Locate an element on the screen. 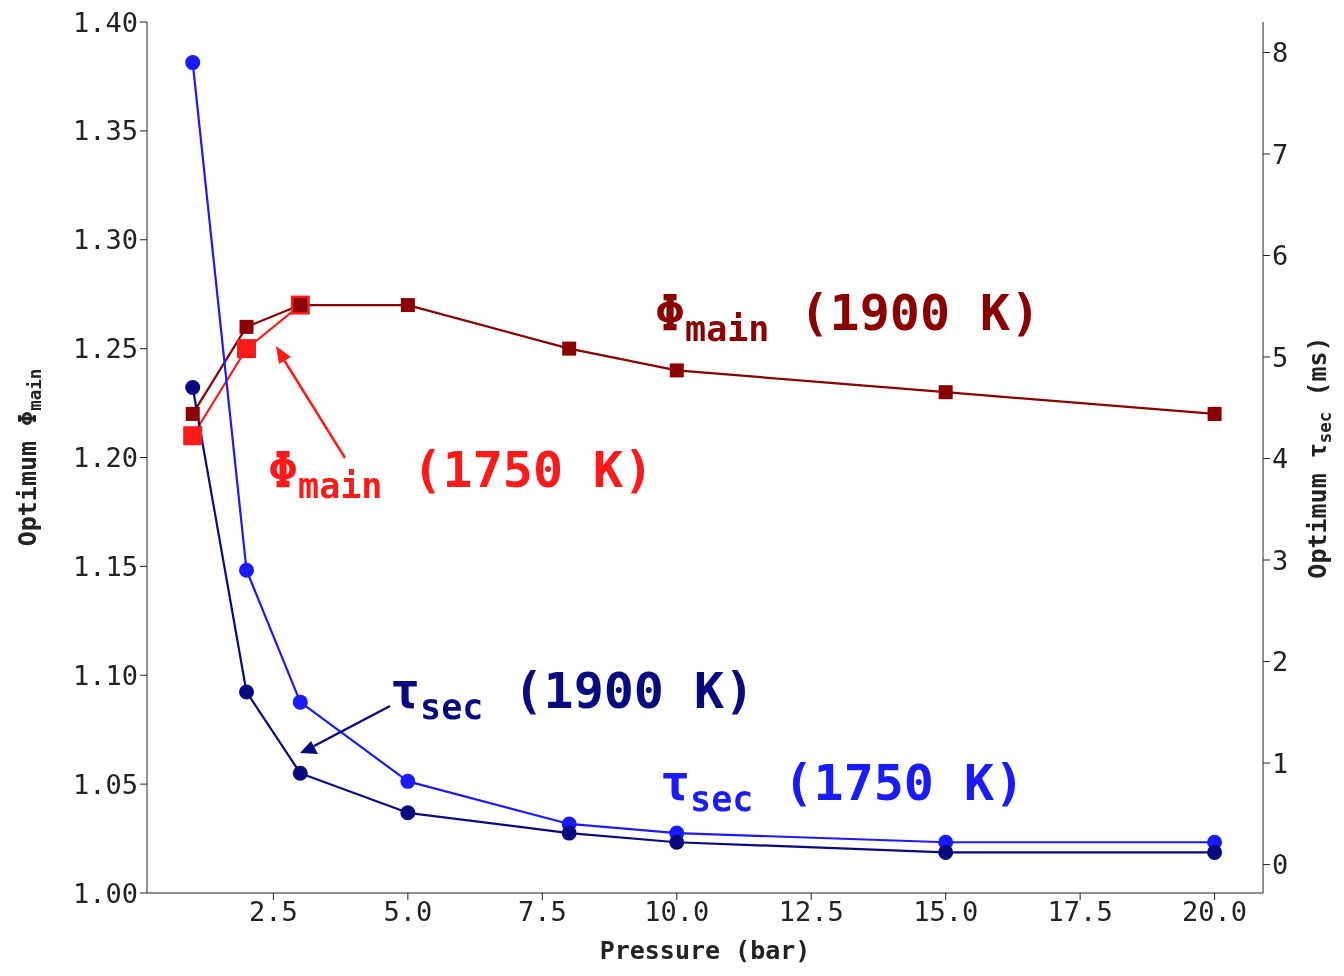  y-tick-label: 1.30 is located at coordinates (105, 240).